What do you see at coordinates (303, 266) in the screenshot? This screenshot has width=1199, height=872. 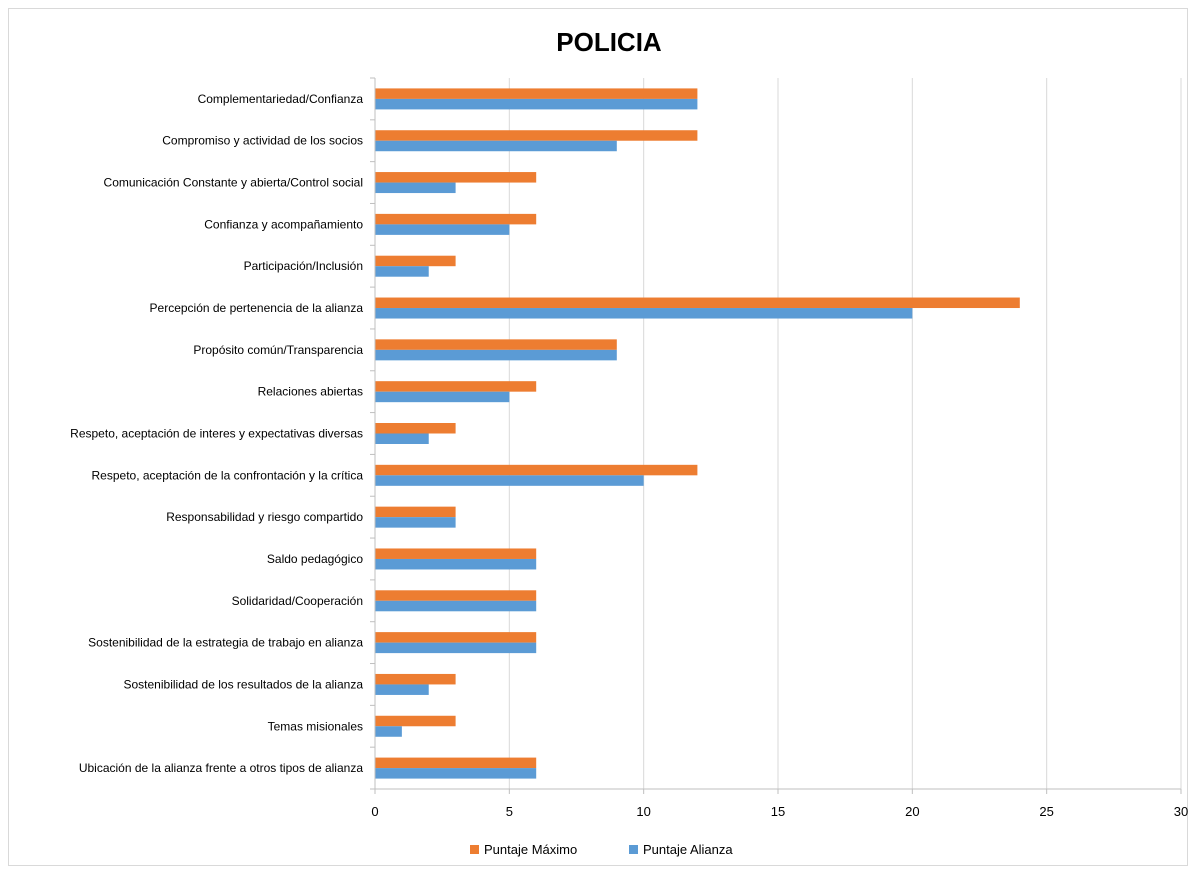 I see `category-label: Participación/Inclusión` at bounding box center [303, 266].